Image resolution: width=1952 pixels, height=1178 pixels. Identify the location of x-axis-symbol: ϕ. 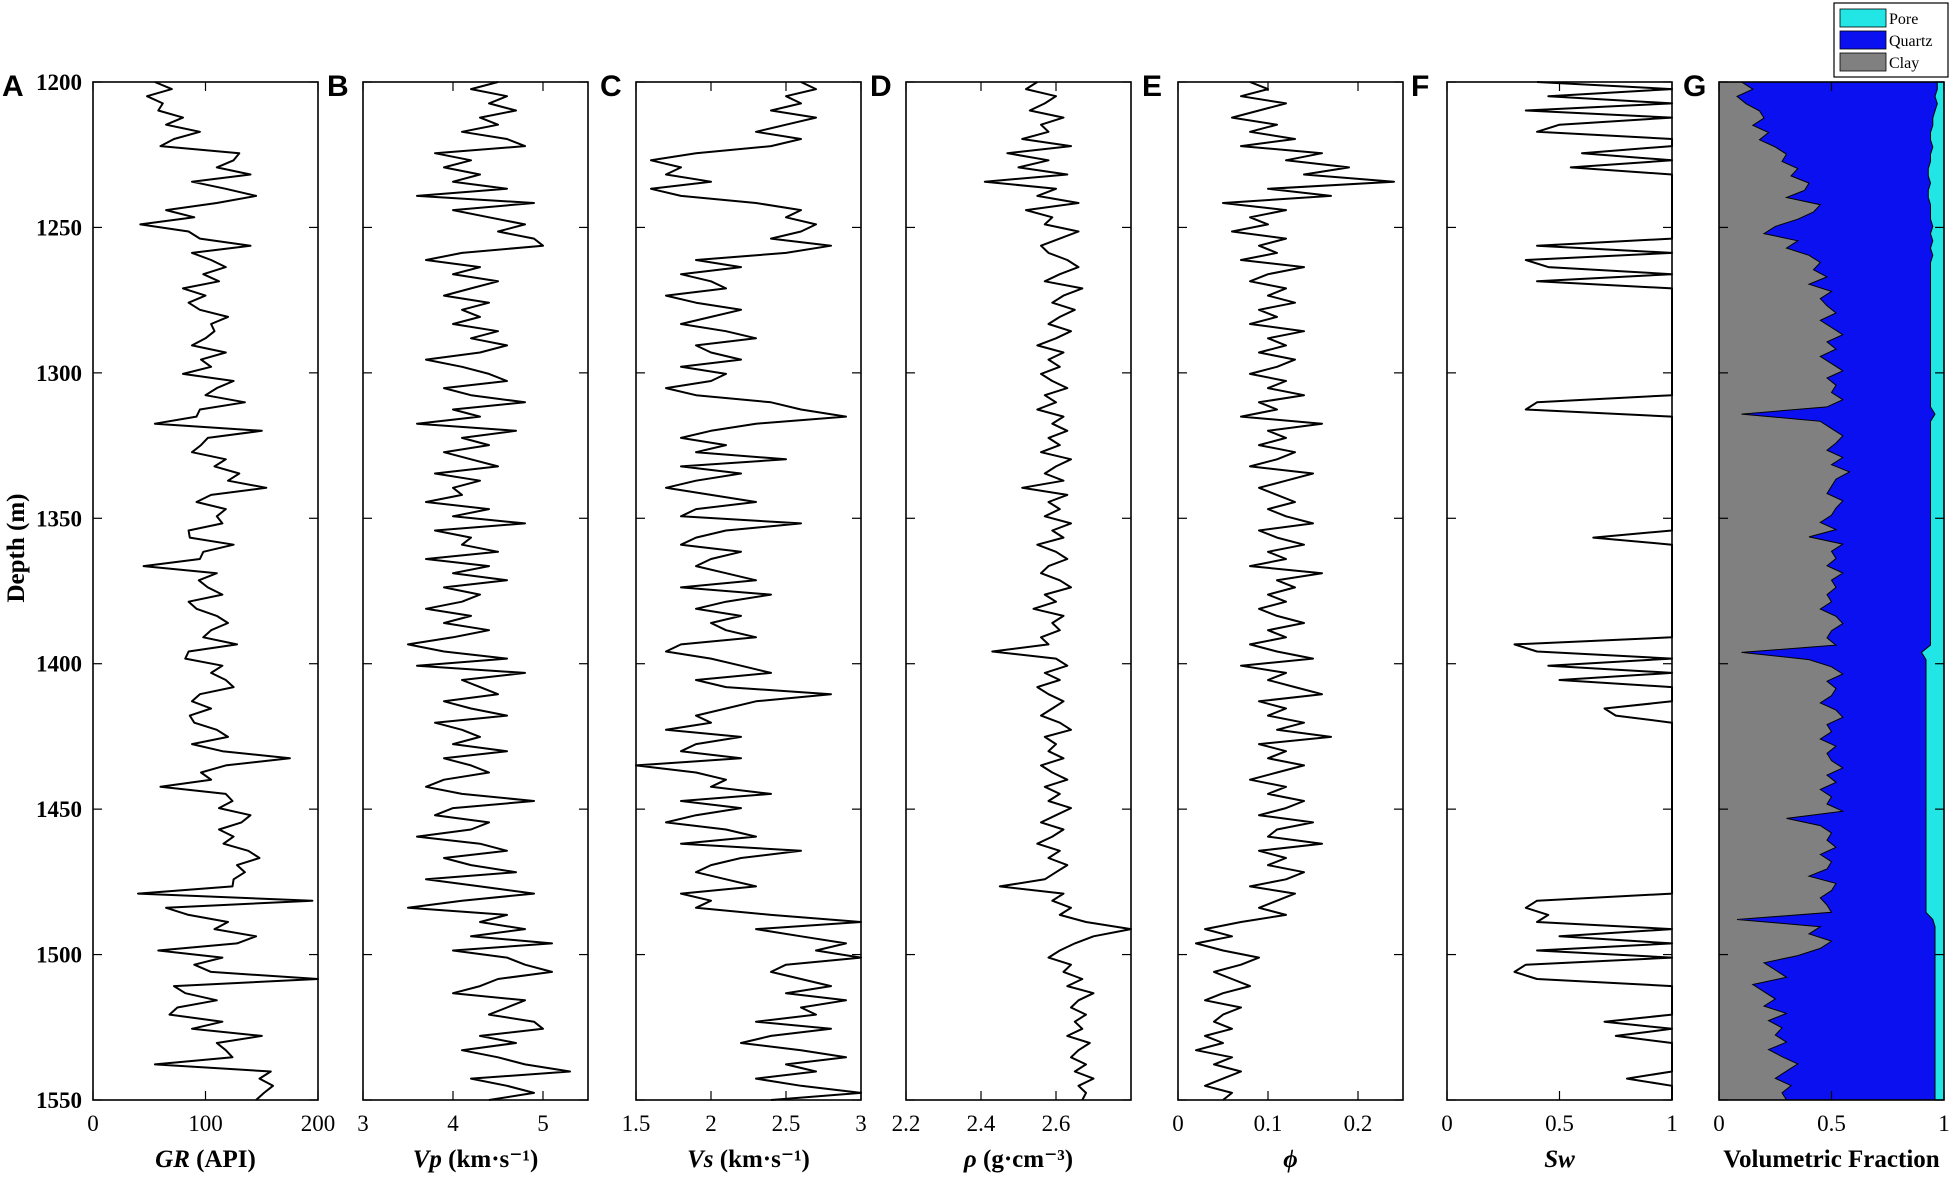
(1290, 1159).